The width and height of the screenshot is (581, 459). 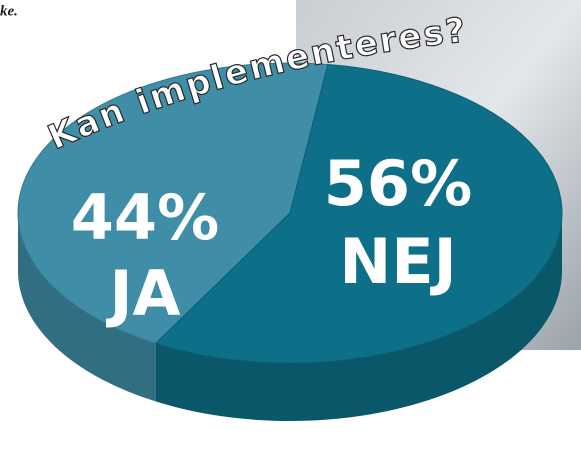 I want to click on value-label: 56%, so click(x=398, y=183).